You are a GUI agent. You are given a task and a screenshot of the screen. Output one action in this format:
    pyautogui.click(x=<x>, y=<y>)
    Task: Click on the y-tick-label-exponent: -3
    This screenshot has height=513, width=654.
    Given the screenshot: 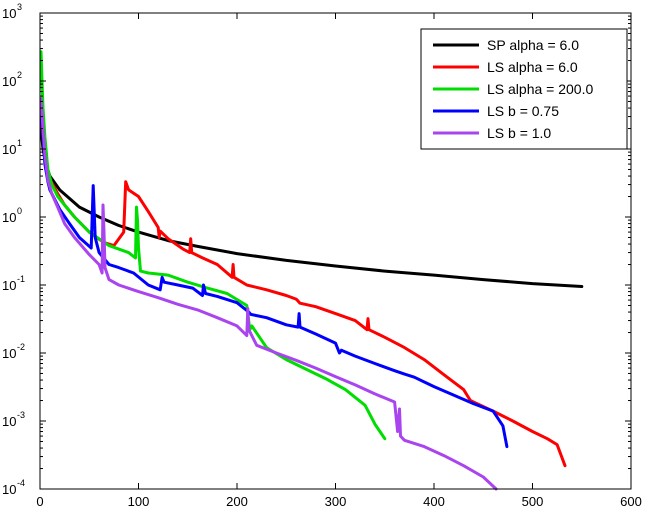 What is the action you would take?
    pyautogui.click(x=21, y=415)
    